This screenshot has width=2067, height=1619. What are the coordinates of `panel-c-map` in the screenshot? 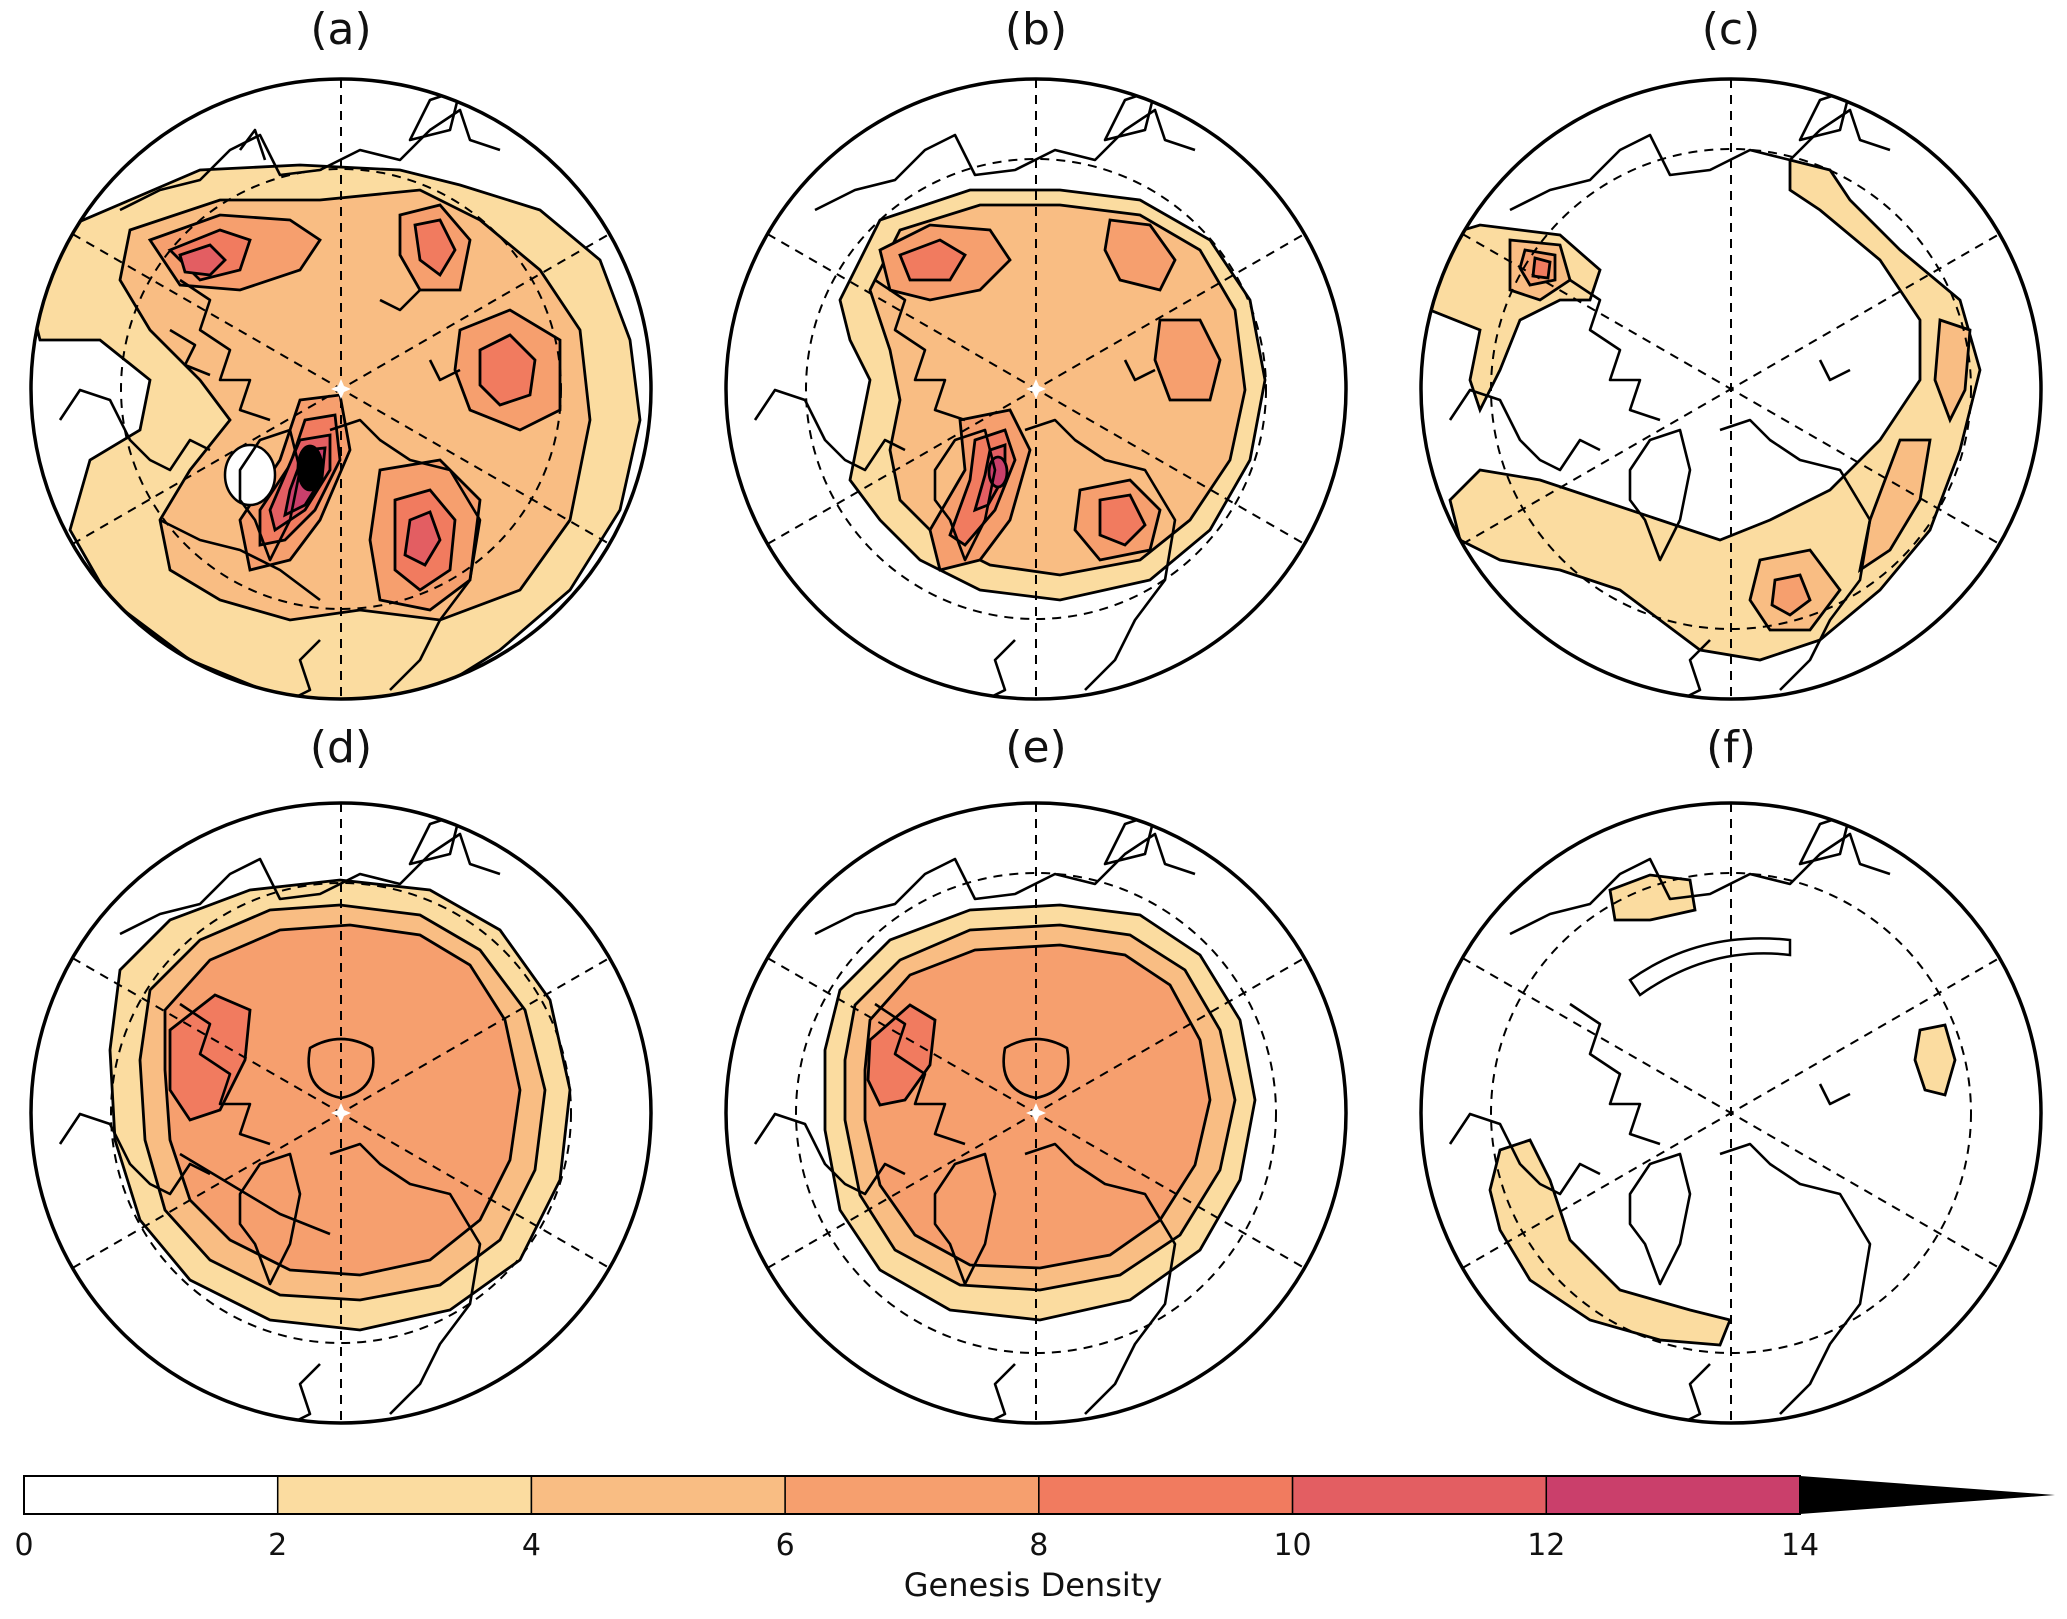 It's located at (1731, 389).